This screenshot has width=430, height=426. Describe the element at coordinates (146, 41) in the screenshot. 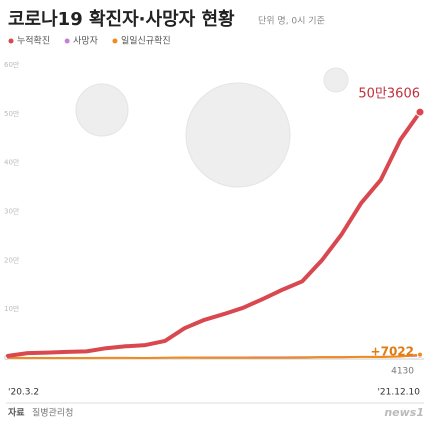

I see `legend-label: 일일신규확진` at that location.